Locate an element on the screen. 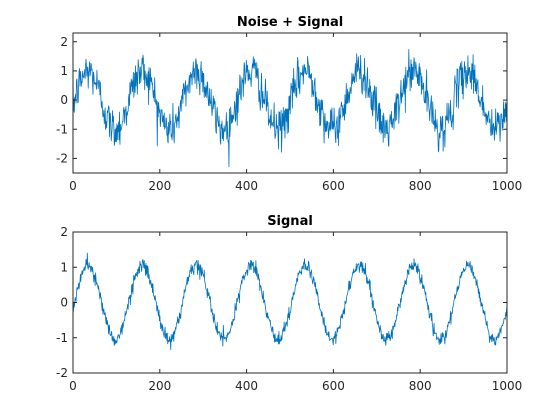  subplot-title-noise-signal: Noise + Signal is located at coordinates (290, 22).